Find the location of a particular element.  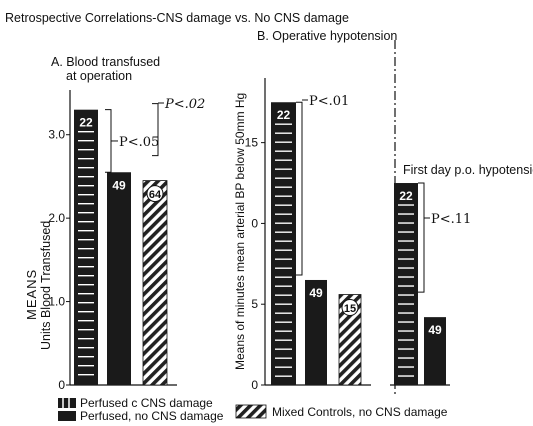

p-value-a-2: P<.02 is located at coordinates (184, 104).